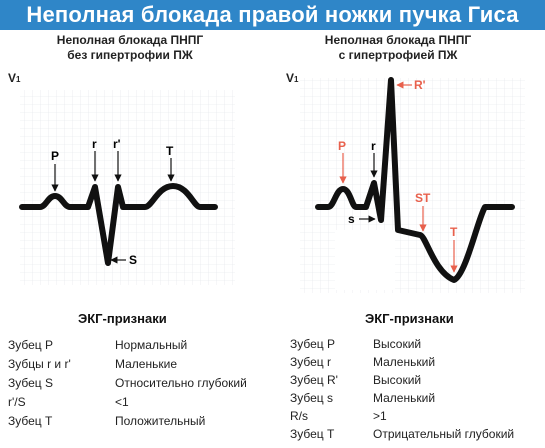 The height and width of the screenshot is (448, 545). Describe the element at coordinates (55, 156) in the screenshot. I see `left-label-p: P` at that location.